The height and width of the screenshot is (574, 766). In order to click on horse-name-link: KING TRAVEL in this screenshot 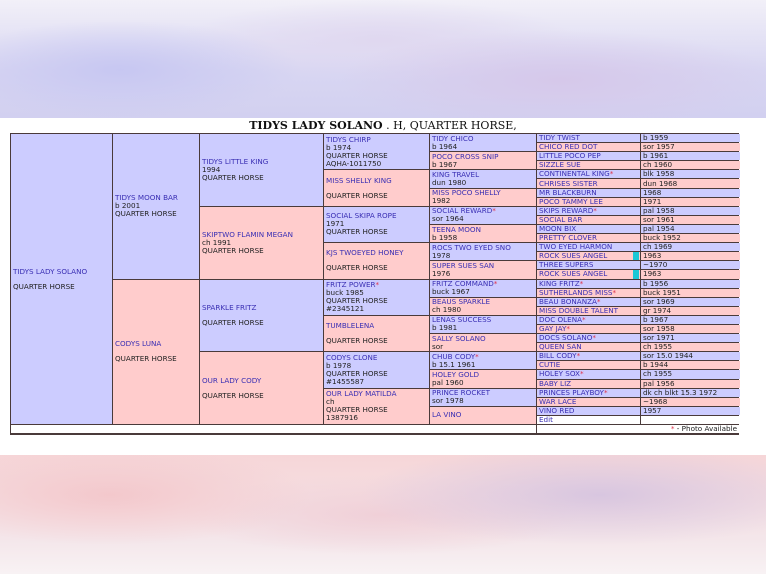, I will do `click(456, 174)`.